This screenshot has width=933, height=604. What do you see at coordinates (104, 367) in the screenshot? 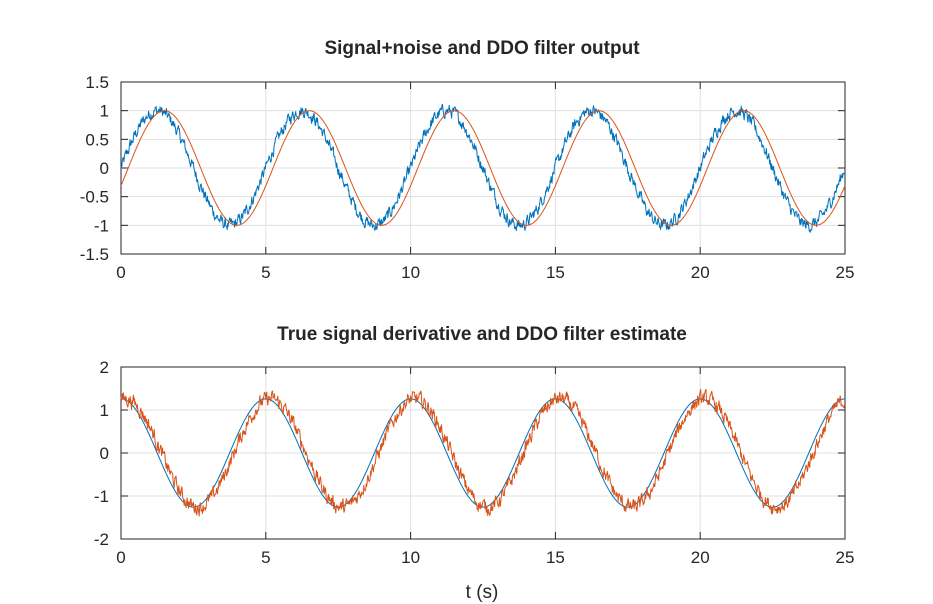
I see `y-tick-label: 2` at bounding box center [104, 367].